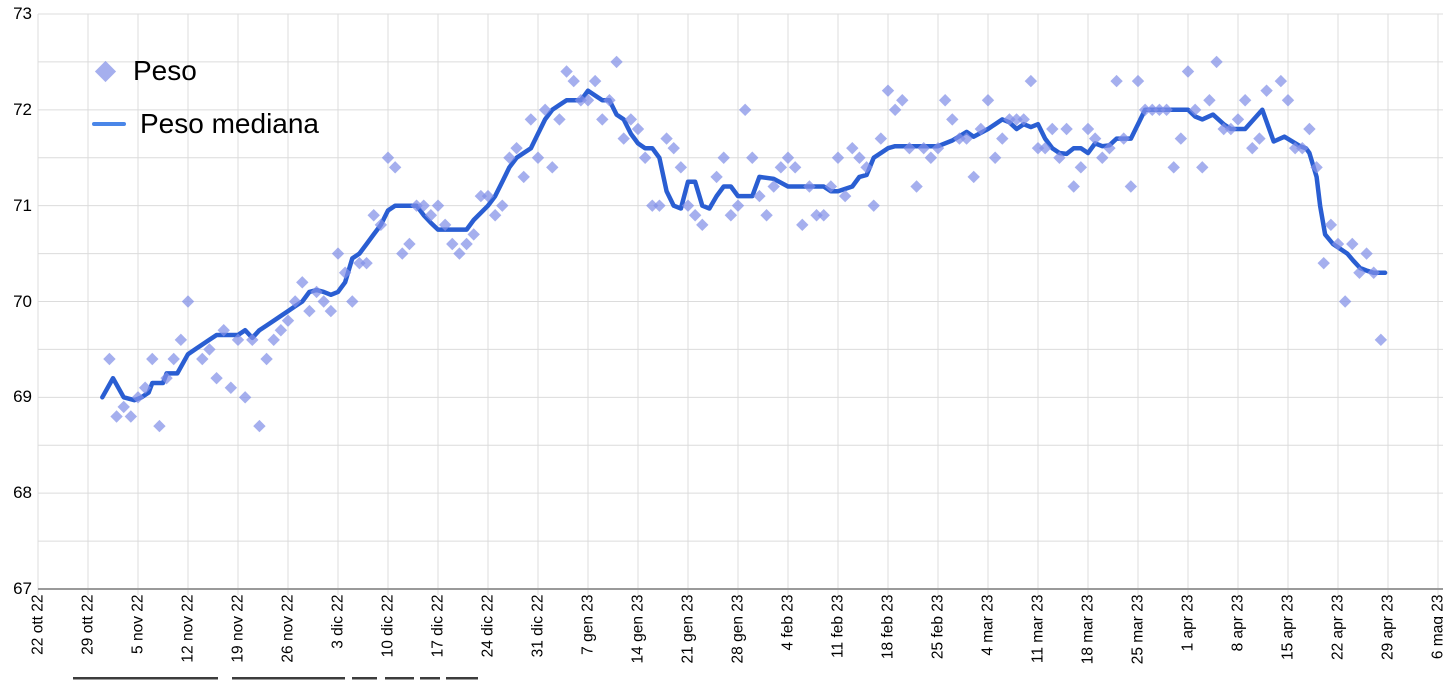 This screenshot has height=683, width=1443. What do you see at coordinates (938, 627) in the screenshot?
I see `x-tick-label: 25 feb 23` at bounding box center [938, 627].